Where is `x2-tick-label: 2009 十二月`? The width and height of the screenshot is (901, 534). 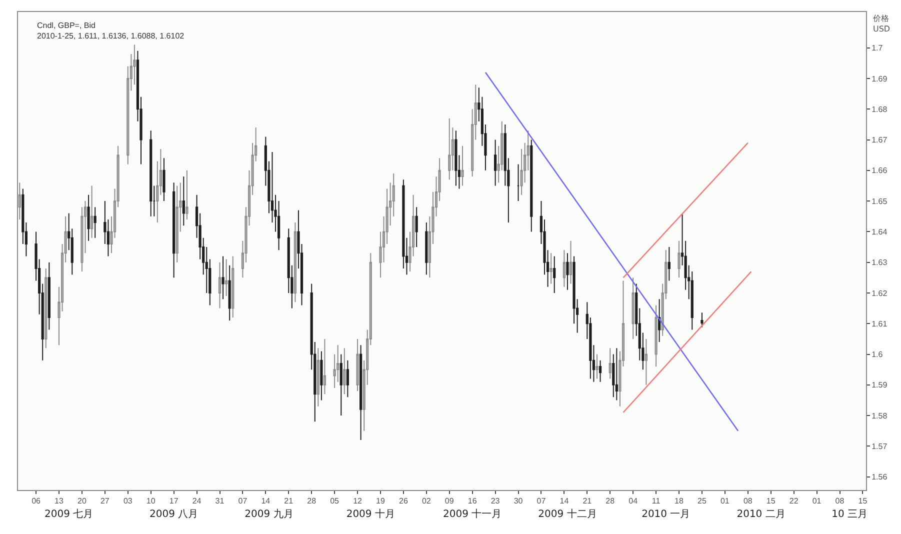 x2-tick-label: 2009 十二月 is located at coordinates (567, 514).